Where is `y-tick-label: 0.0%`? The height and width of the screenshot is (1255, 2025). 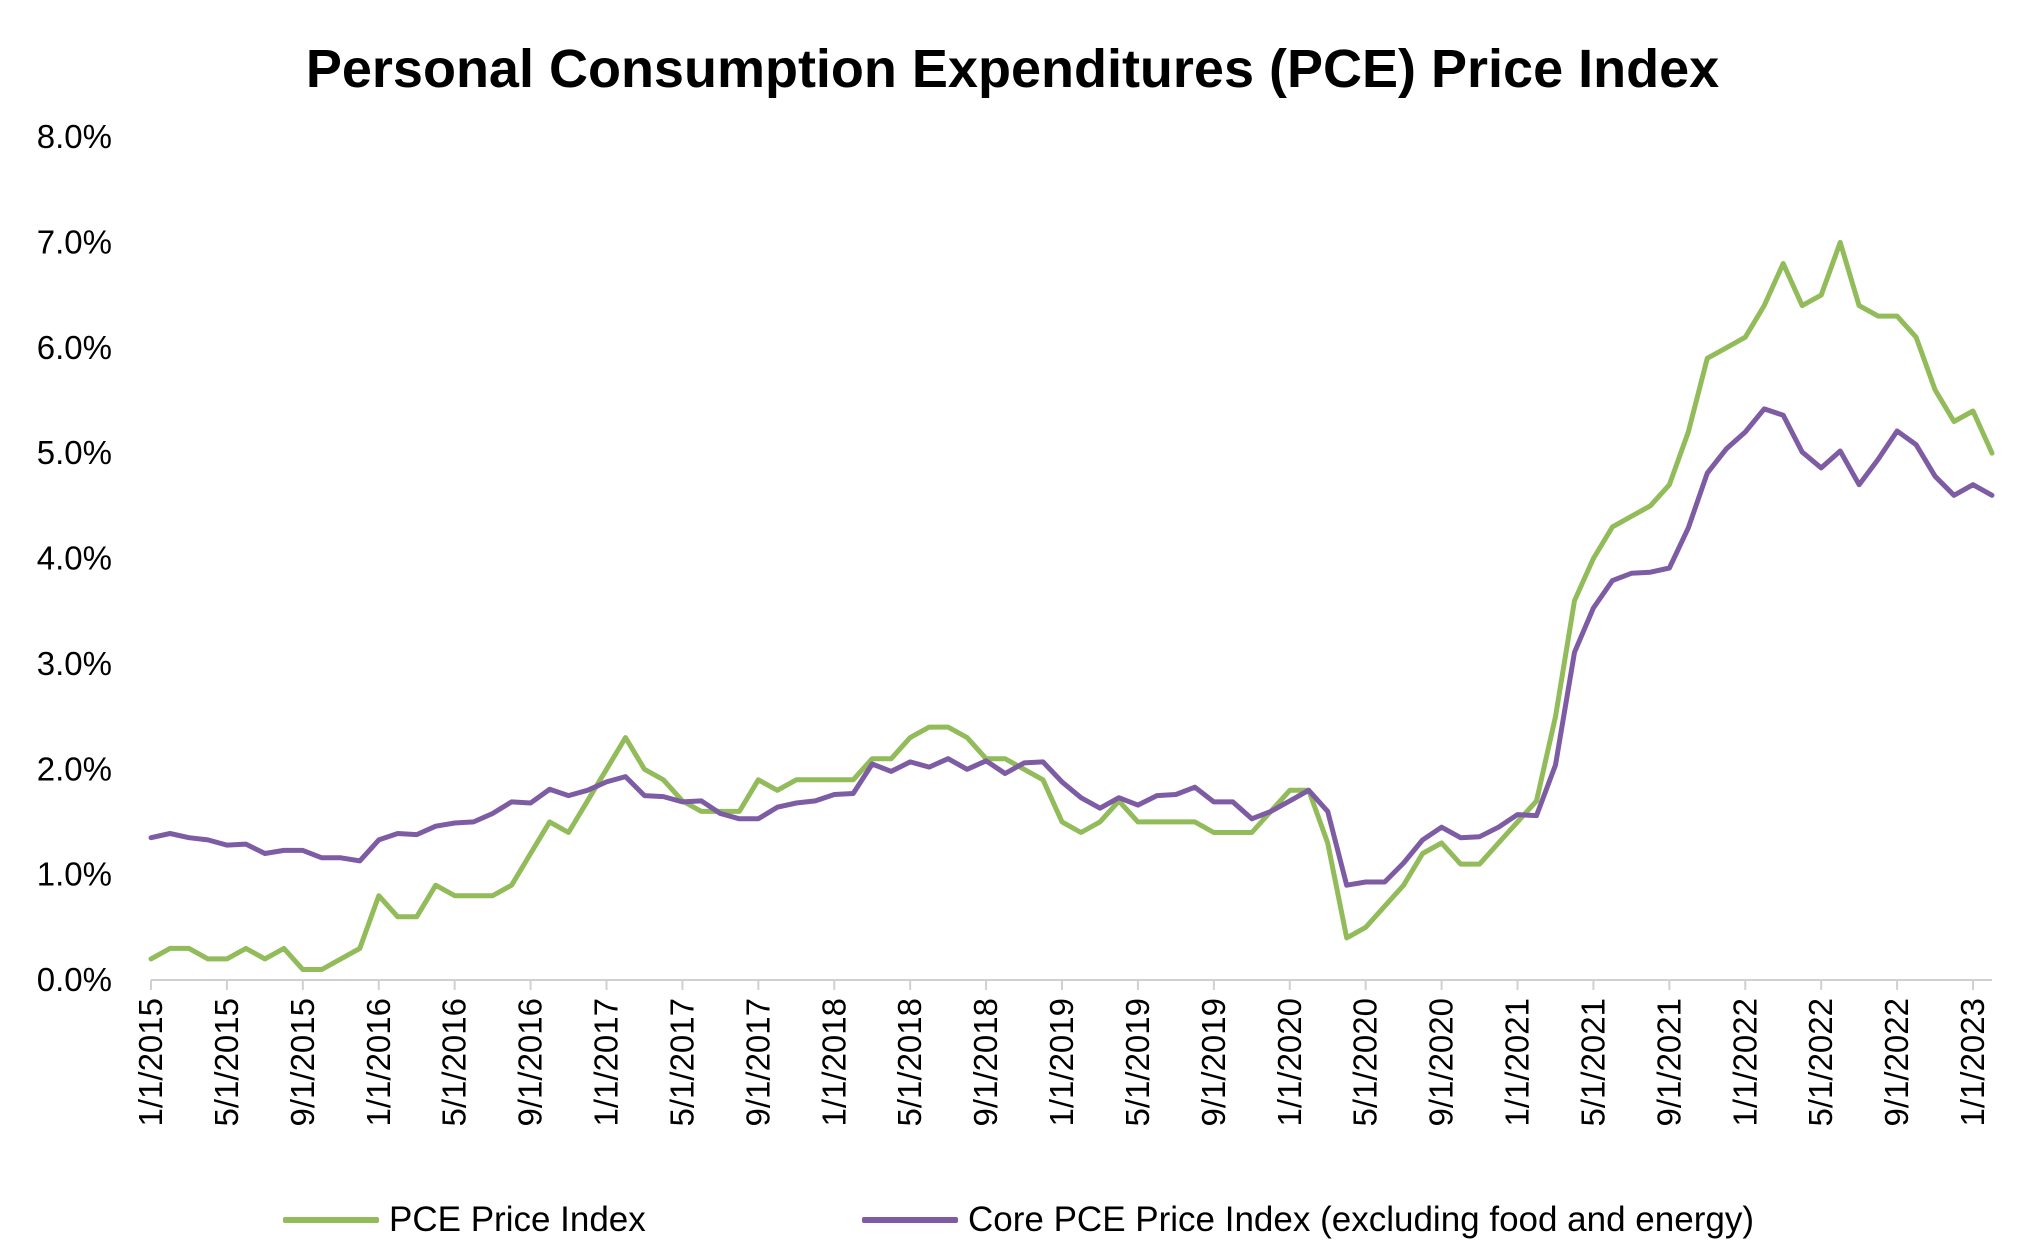
y-tick-label: 0.0% is located at coordinates (74, 979).